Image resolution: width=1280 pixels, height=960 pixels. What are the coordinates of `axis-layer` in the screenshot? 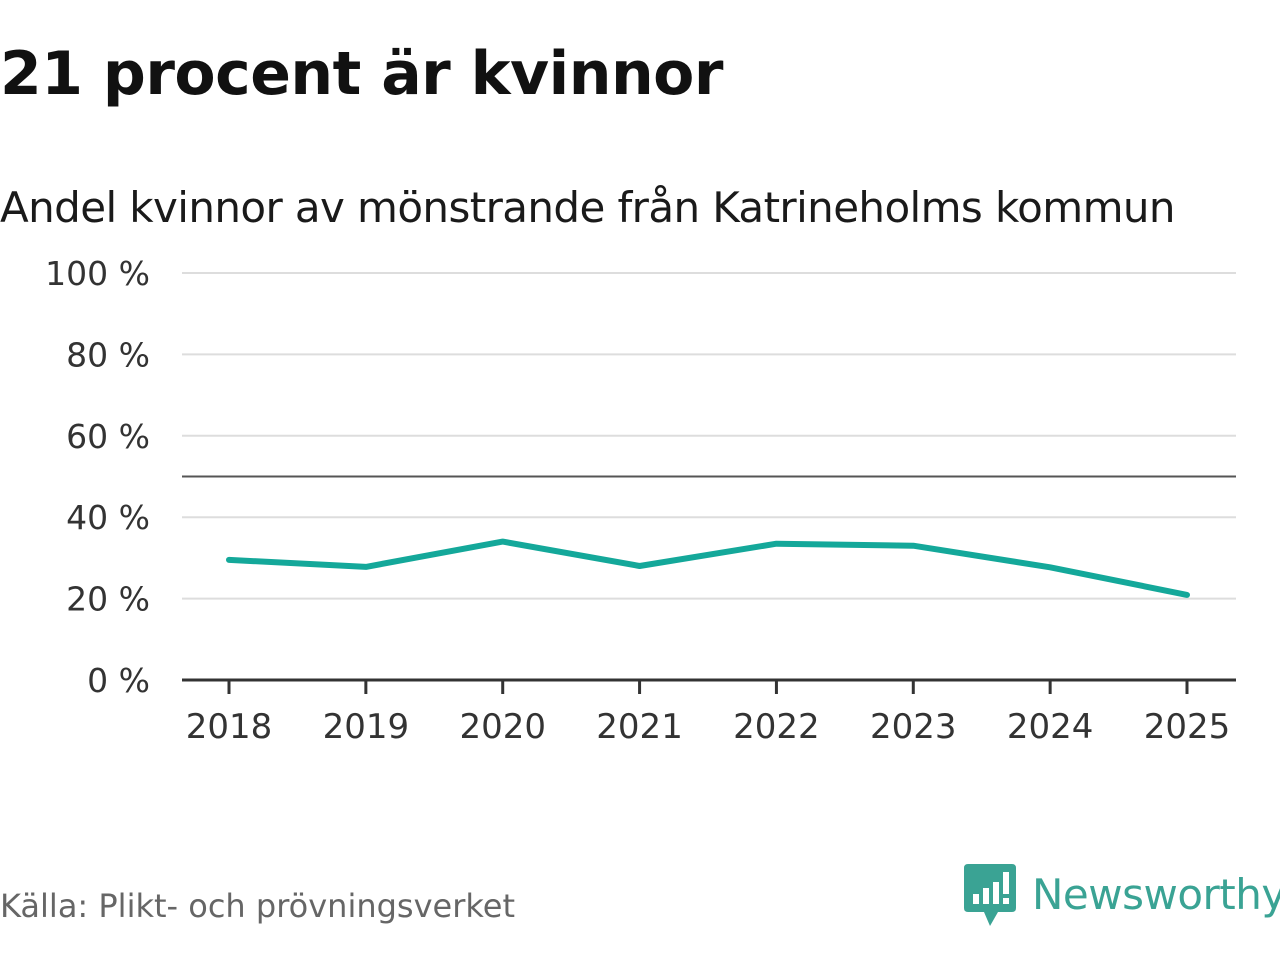 It's located at (709, 686).